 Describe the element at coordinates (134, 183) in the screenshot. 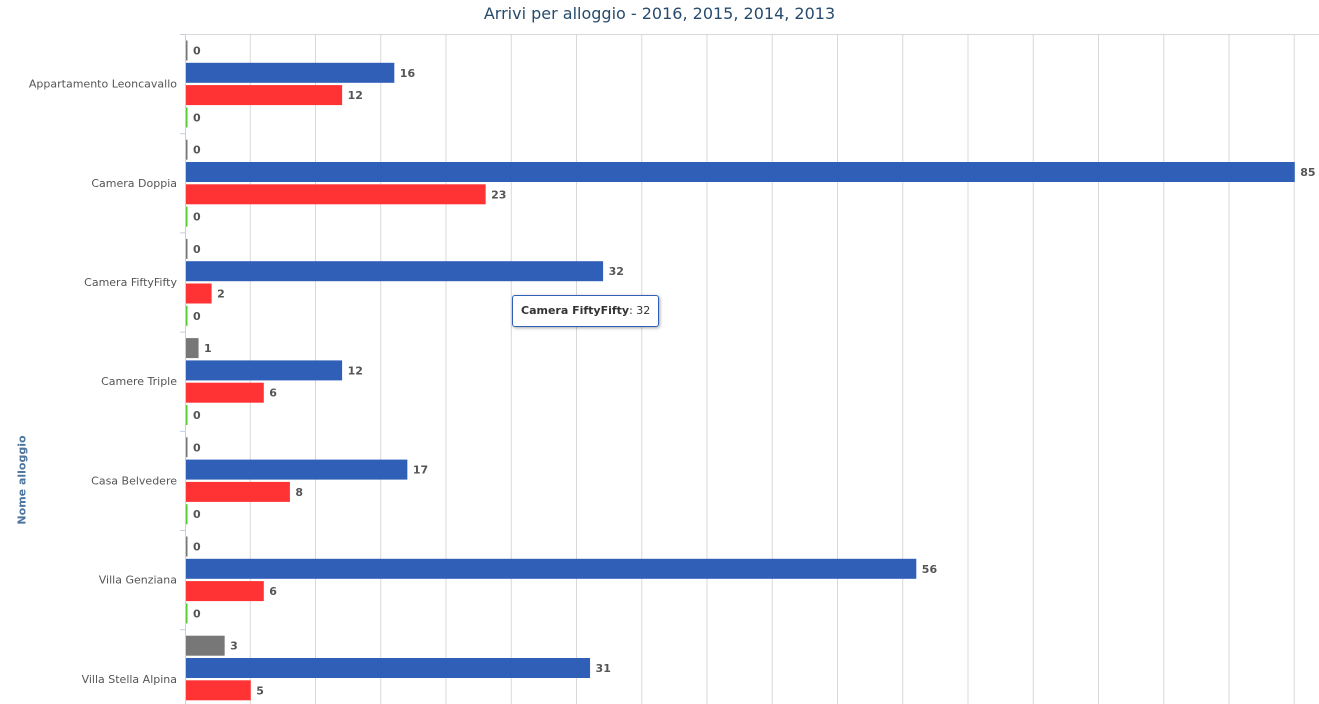

I see `category-label: Camera Doppia` at that location.